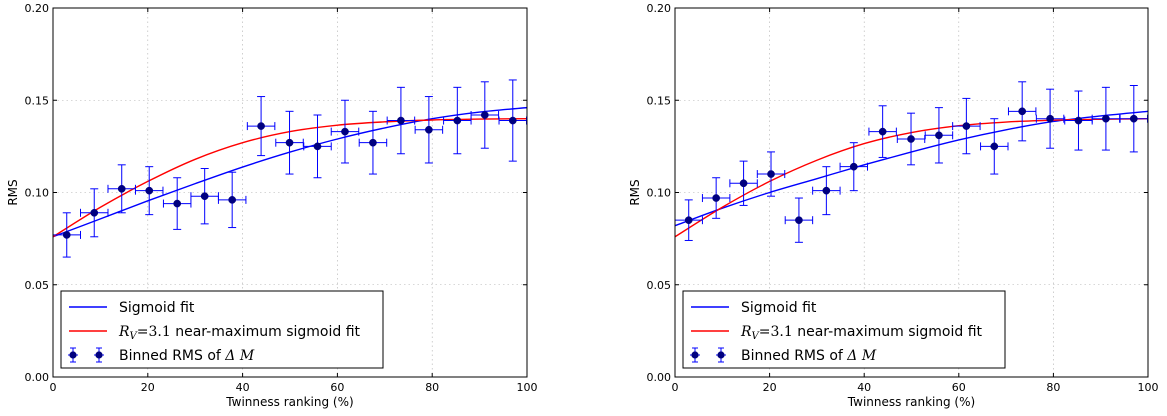 This screenshot has height=416, width=1167. I want to click on x-tick-label: 40, so click(864, 387).